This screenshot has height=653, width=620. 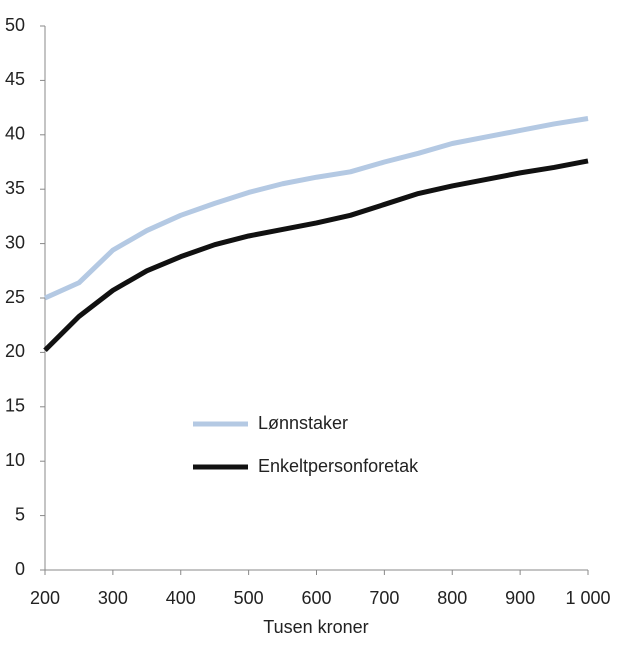 What do you see at coordinates (113, 598) in the screenshot?
I see `x-tick-label: 300` at bounding box center [113, 598].